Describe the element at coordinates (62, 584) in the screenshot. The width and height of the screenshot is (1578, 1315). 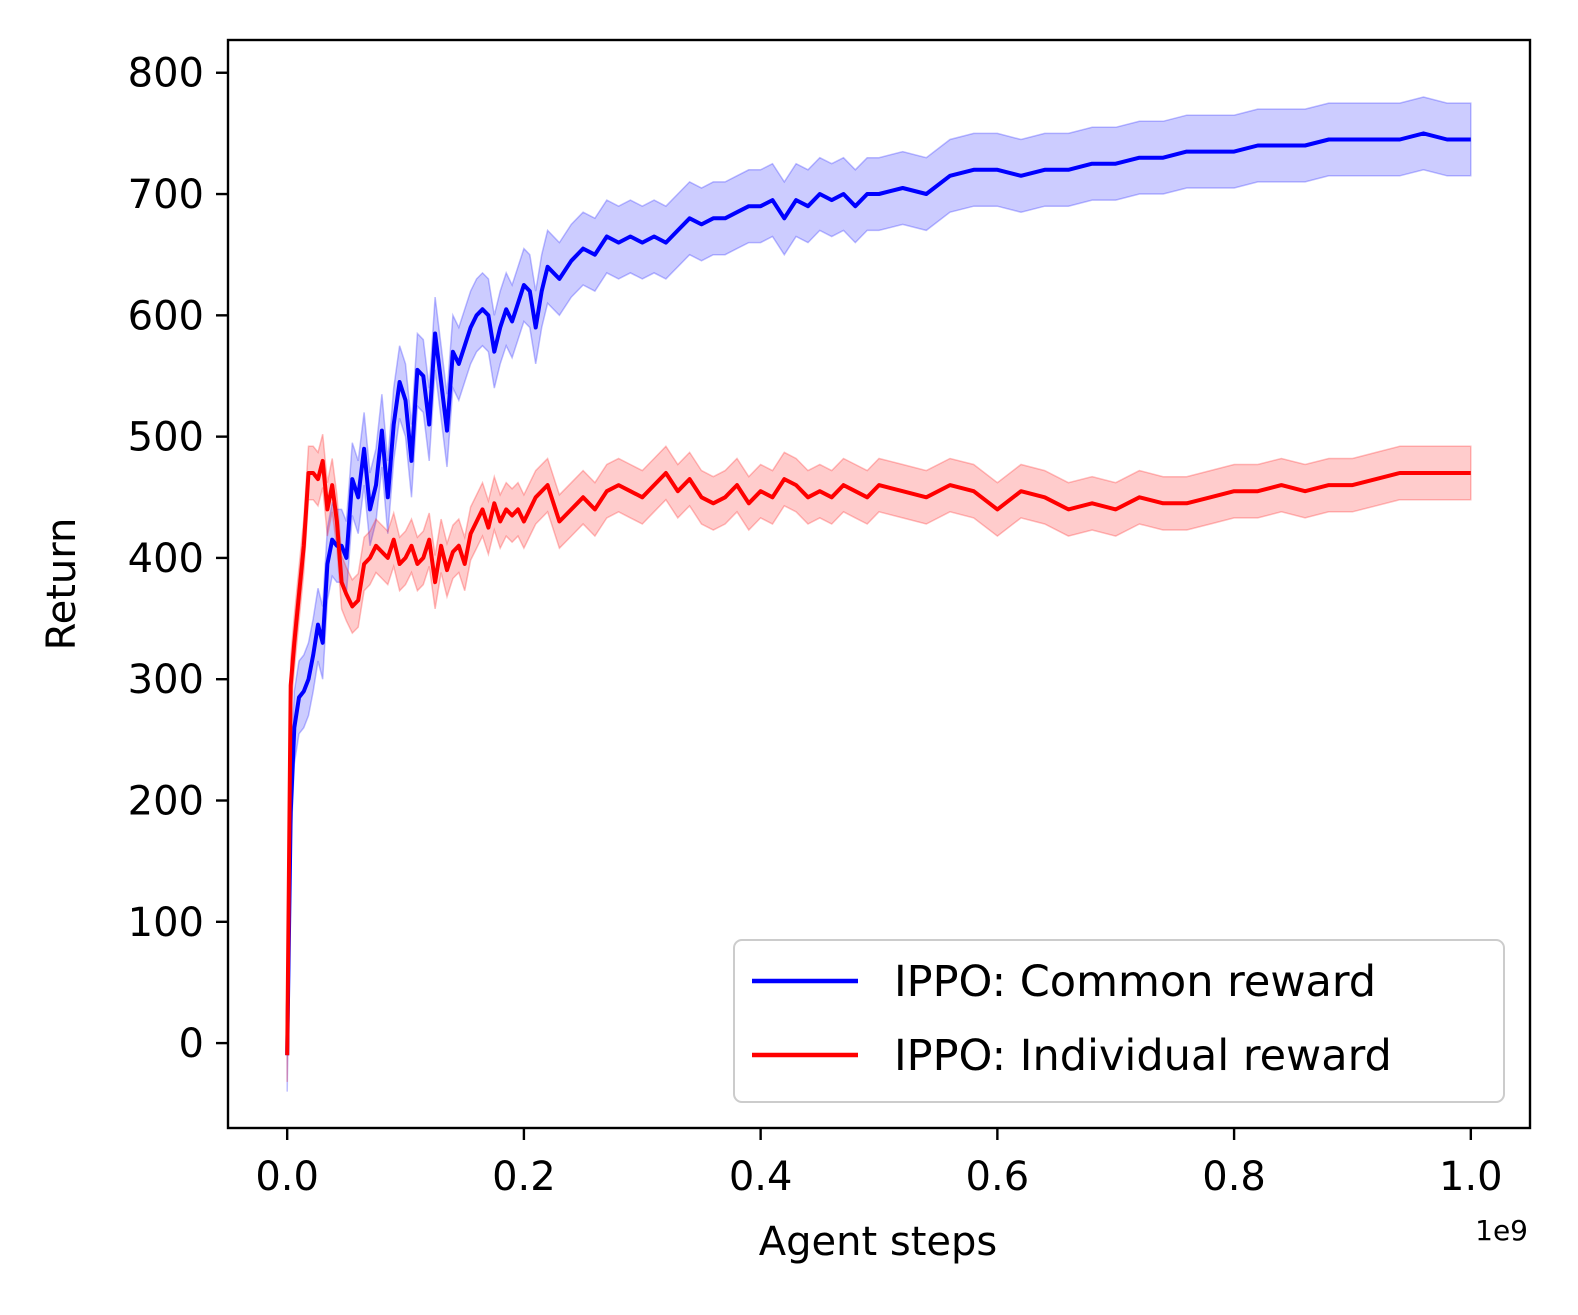
I see `y-axis-title: Return` at that location.